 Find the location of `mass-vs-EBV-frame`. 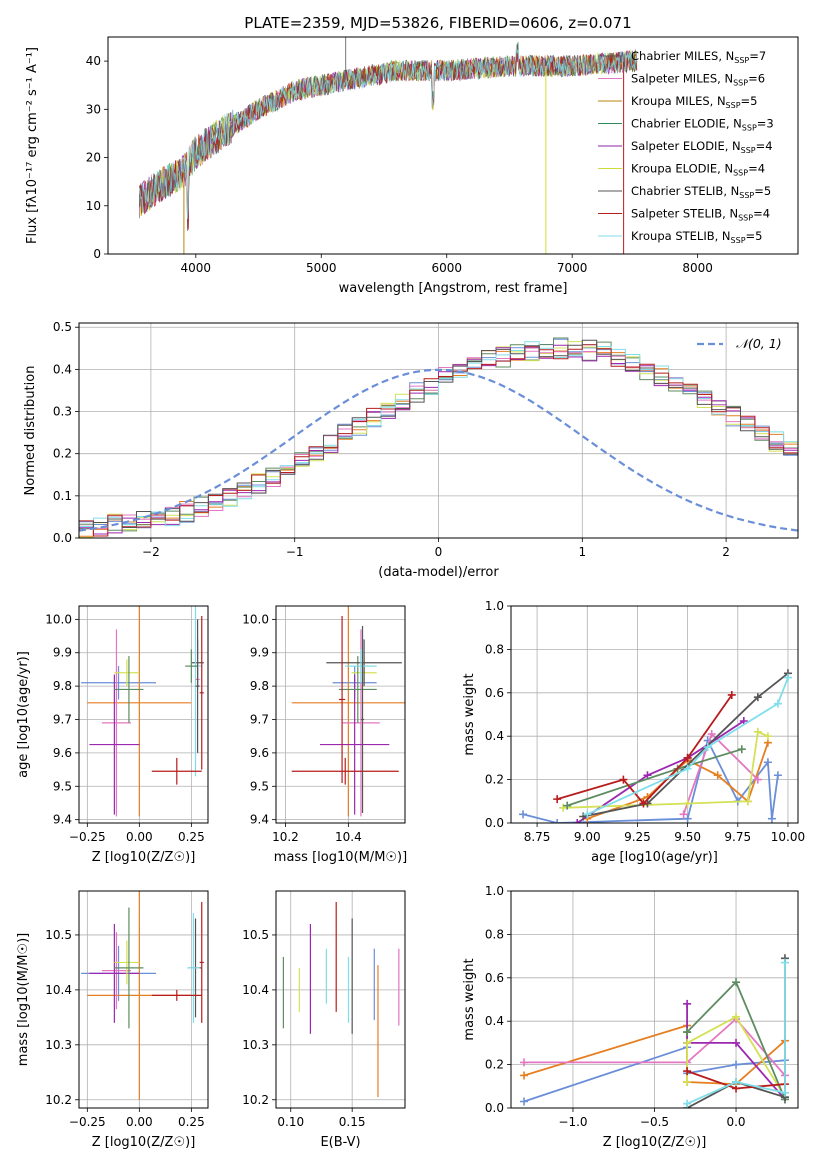

mass-vs-EBV-frame is located at coordinates (340, 999).